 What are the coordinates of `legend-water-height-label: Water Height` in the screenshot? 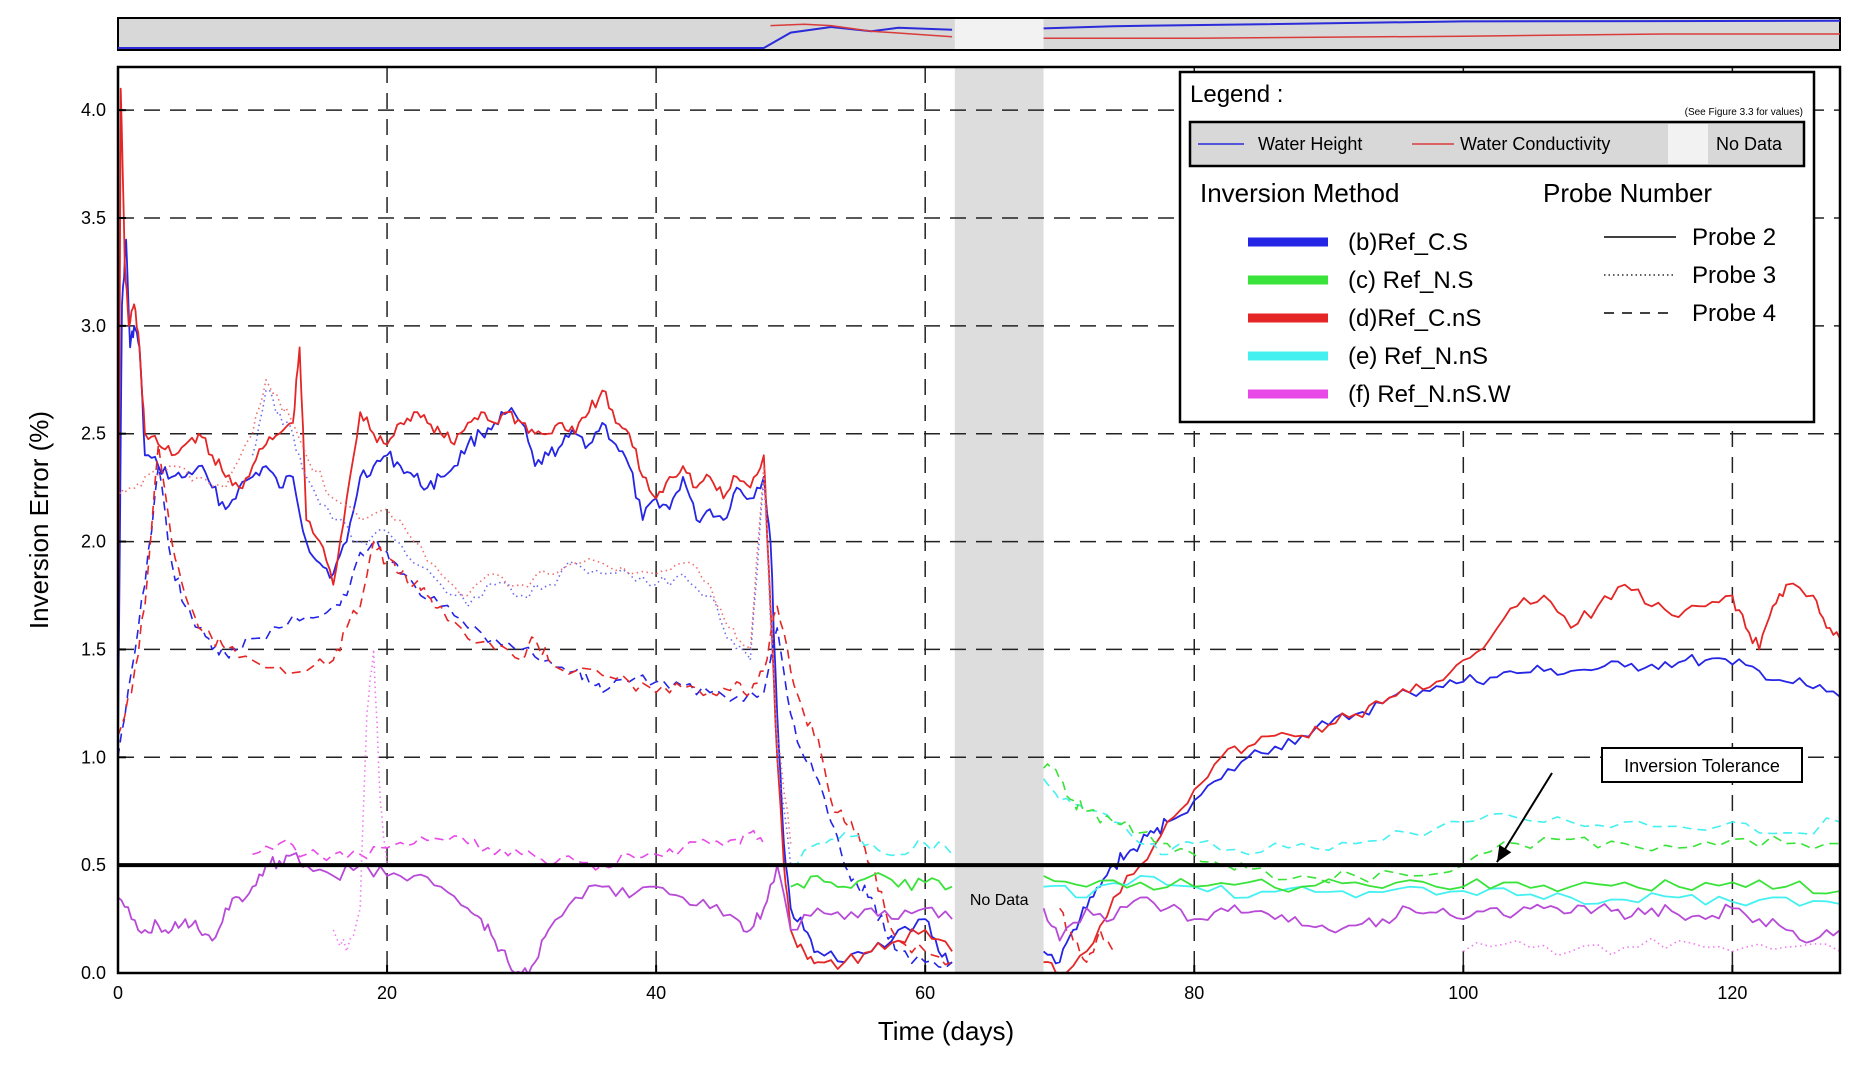 It's located at (1310, 144).